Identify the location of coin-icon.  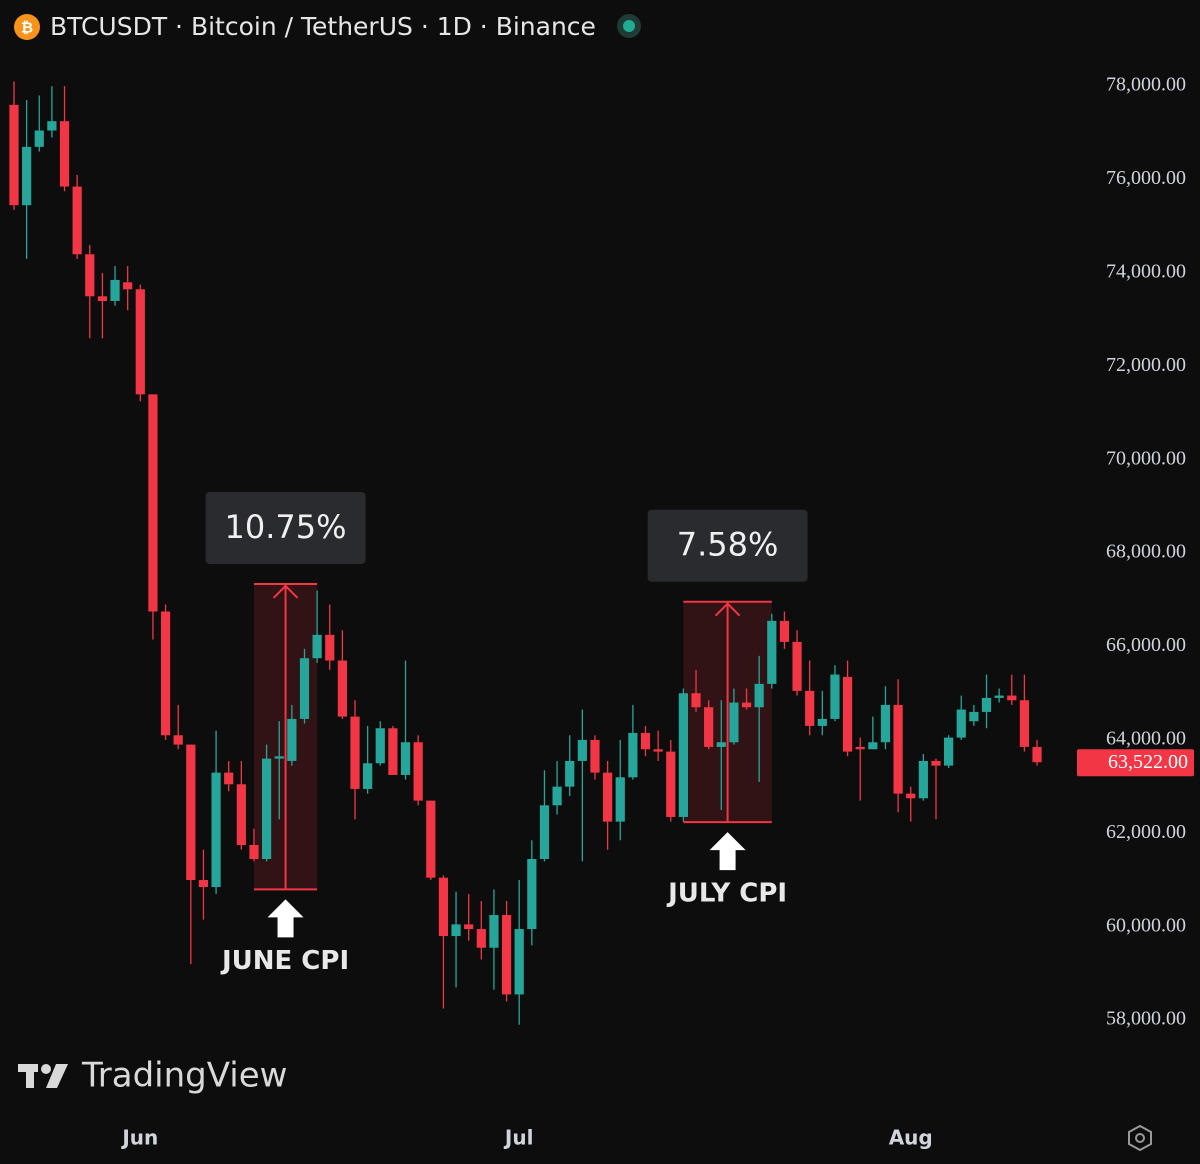
(27, 27).